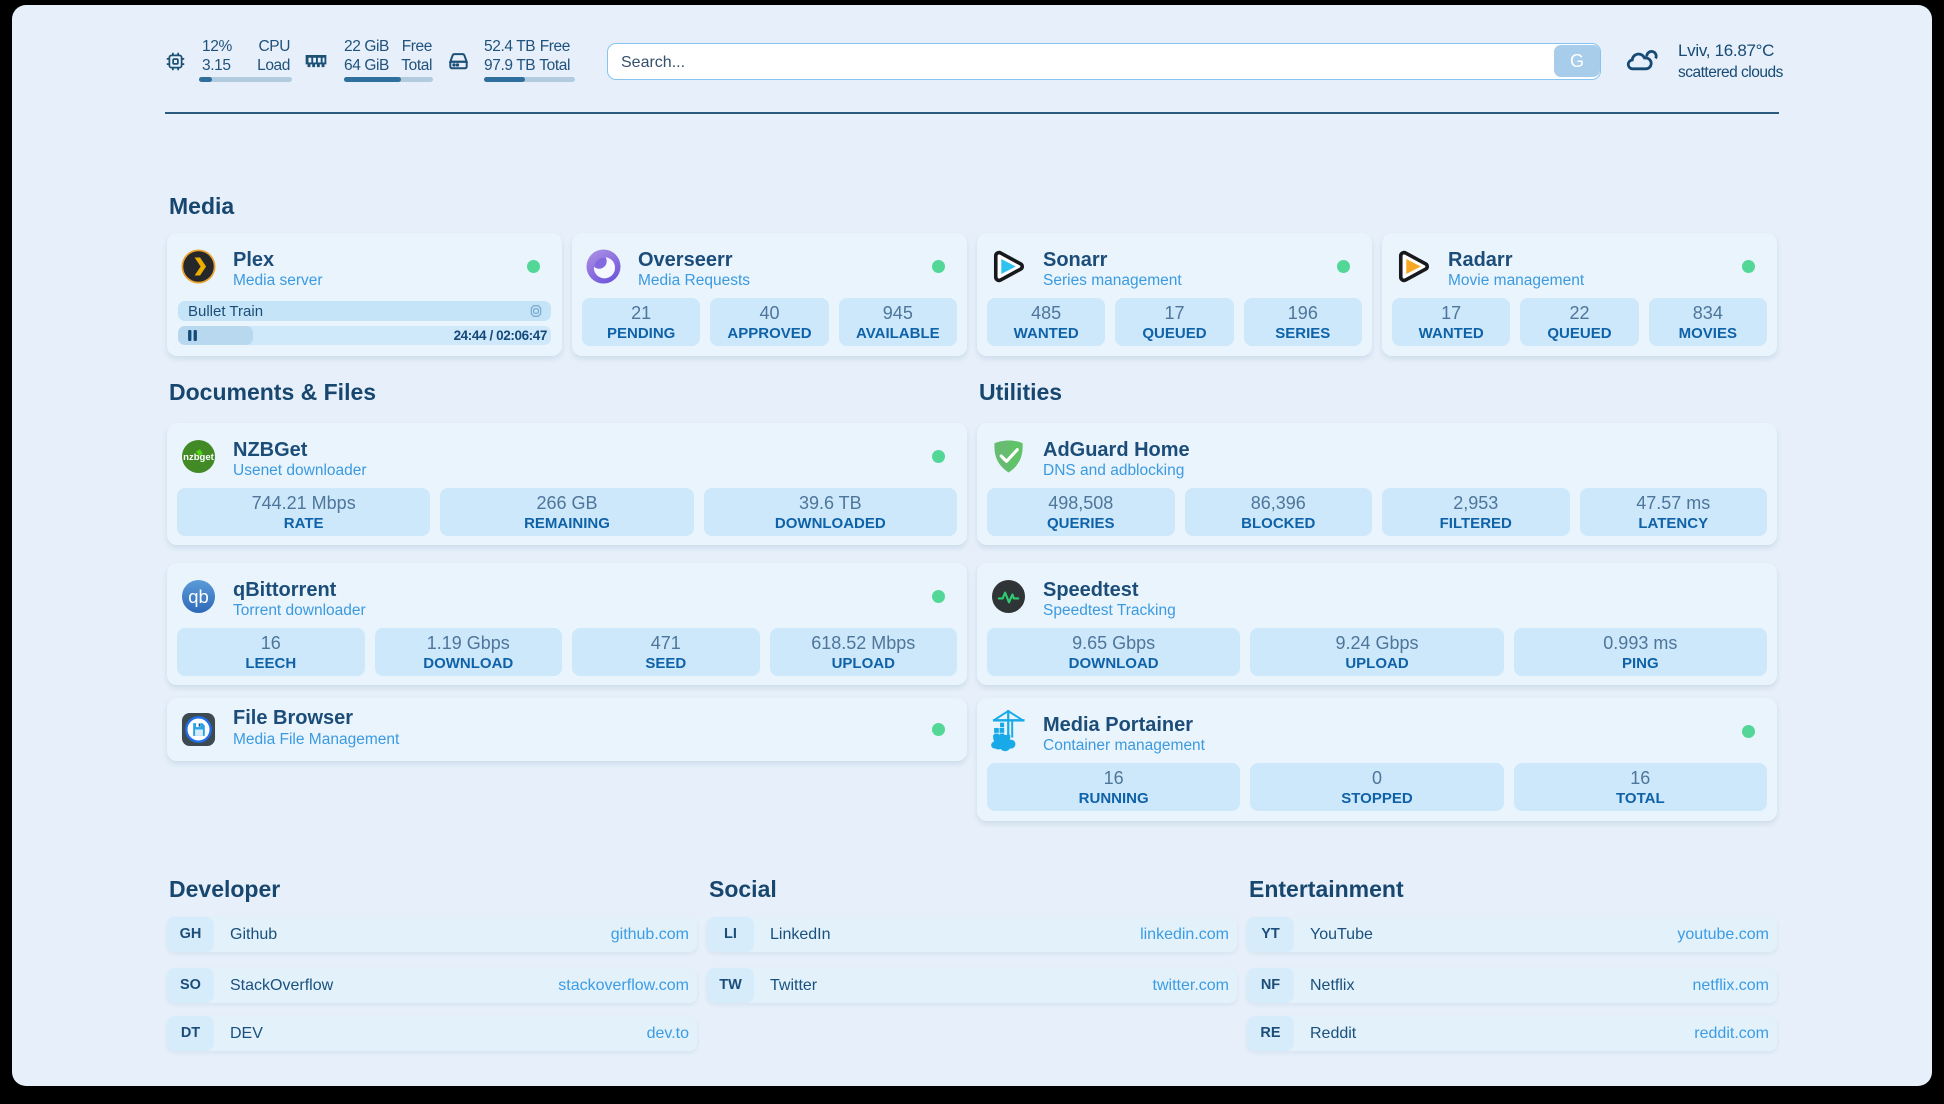 The width and height of the screenshot is (1944, 1104). Describe the element at coordinates (198, 457) in the screenshot. I see `svg-text: nzbget` at that location.